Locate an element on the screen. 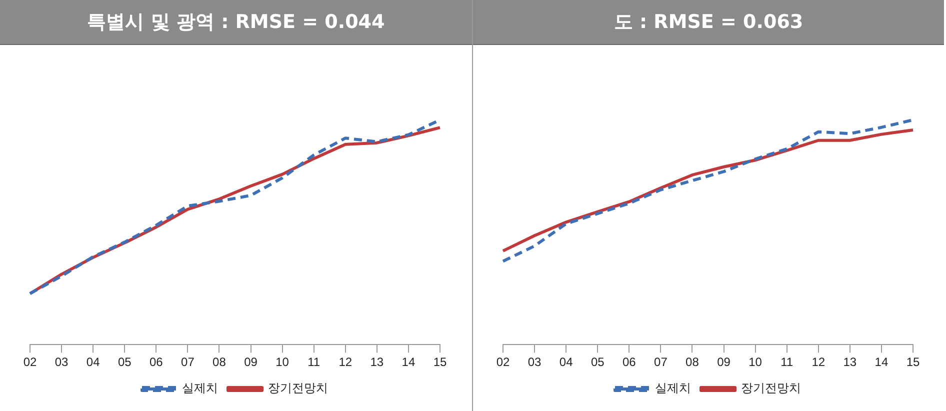  chart-title: 특별시 및 광역 : RMSE = 0.044 is located at coordinates (236, 22).